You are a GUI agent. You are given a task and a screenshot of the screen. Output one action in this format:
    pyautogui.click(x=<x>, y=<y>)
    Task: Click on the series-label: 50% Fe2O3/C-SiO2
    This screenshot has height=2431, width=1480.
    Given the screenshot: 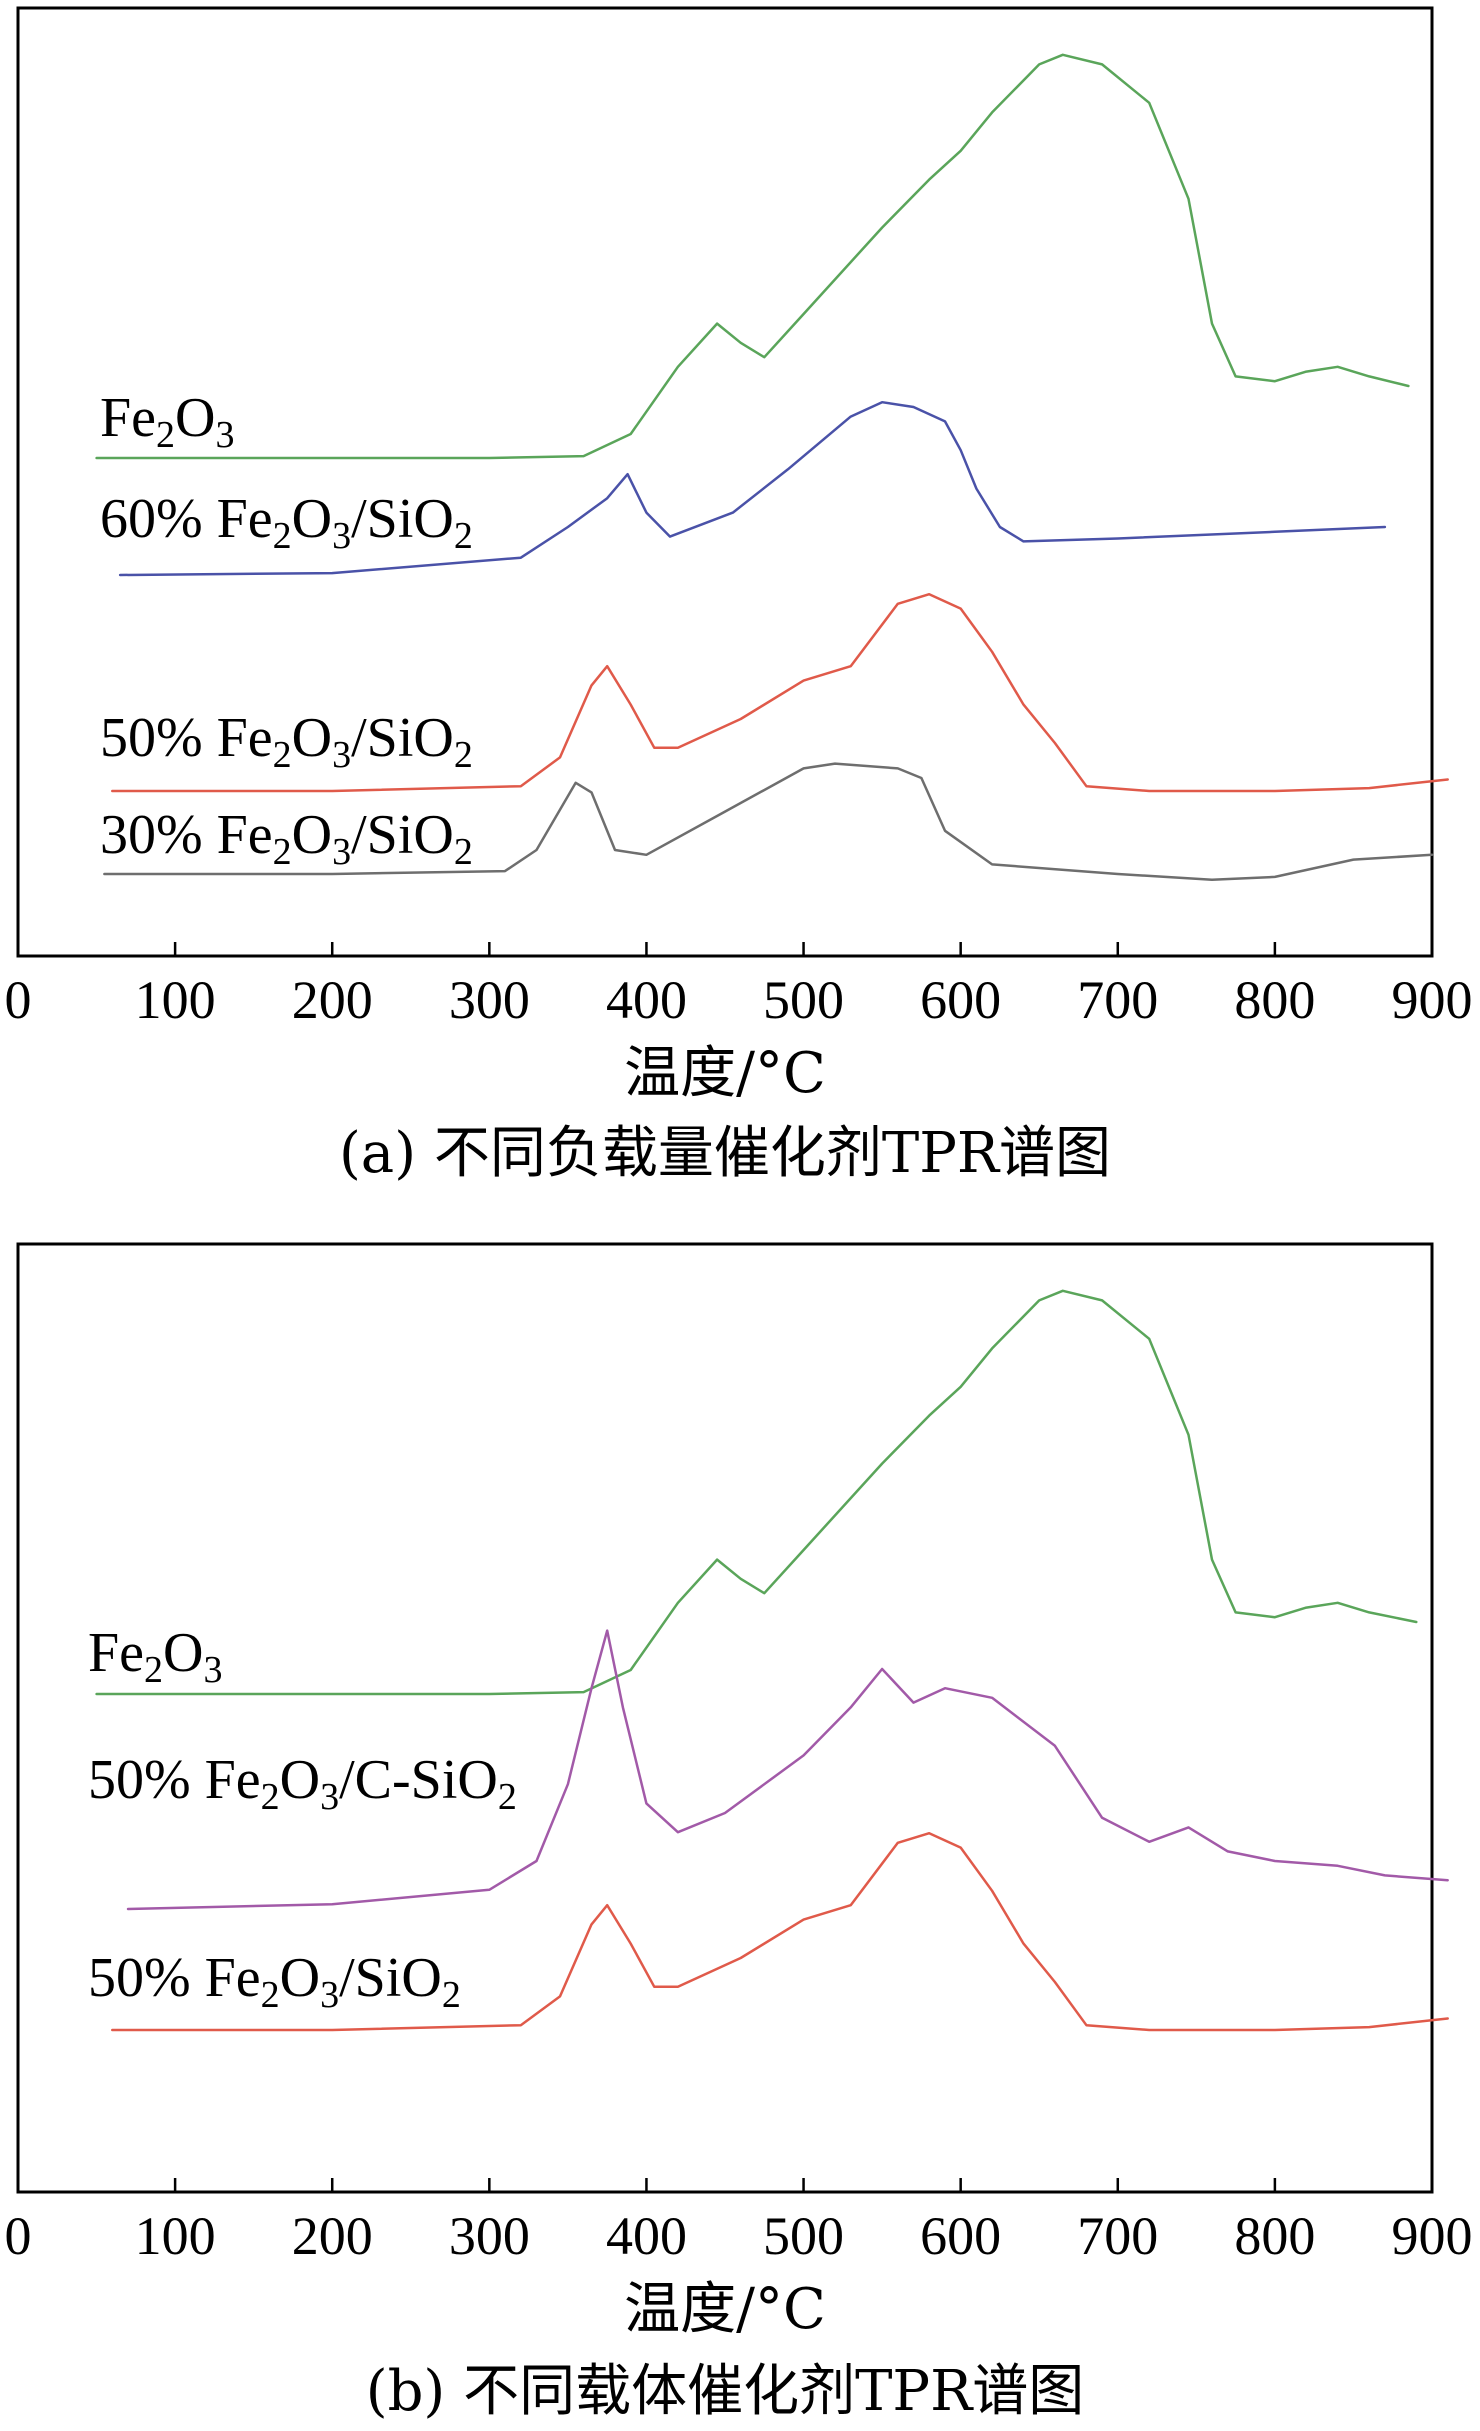 What is the action you would take?
    pyautogui.click(x=302, y=1783)
    